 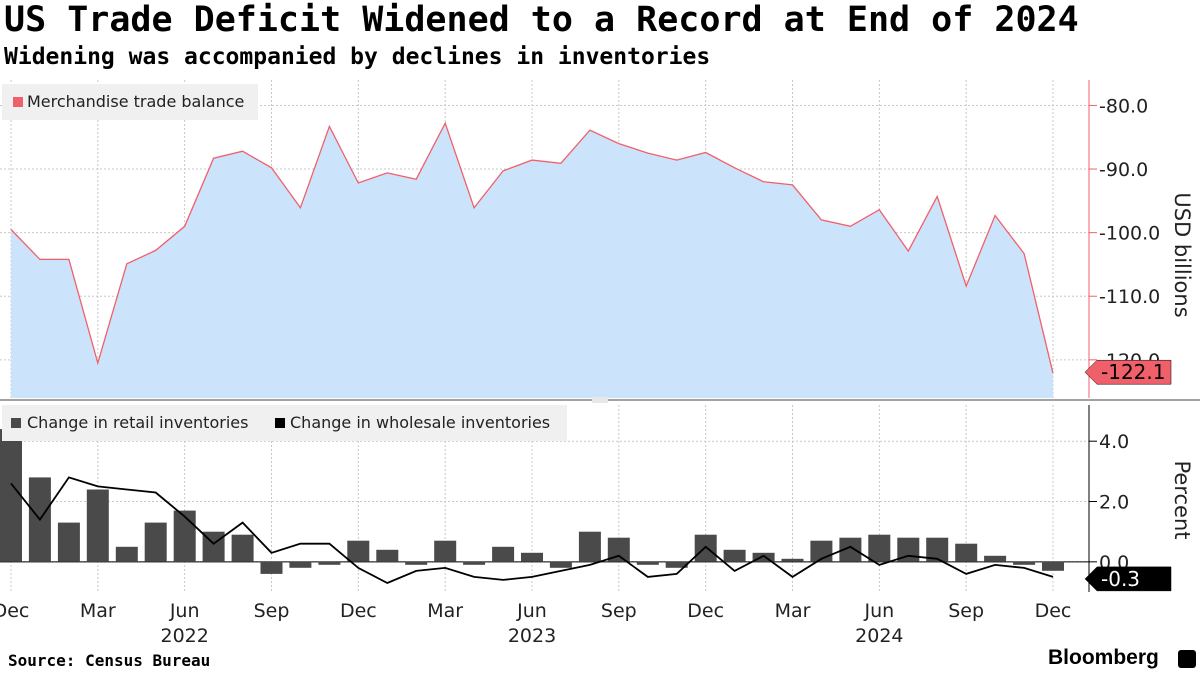 I want to click on top-ytick-label: -80.0, so click(x=1123, y=106).